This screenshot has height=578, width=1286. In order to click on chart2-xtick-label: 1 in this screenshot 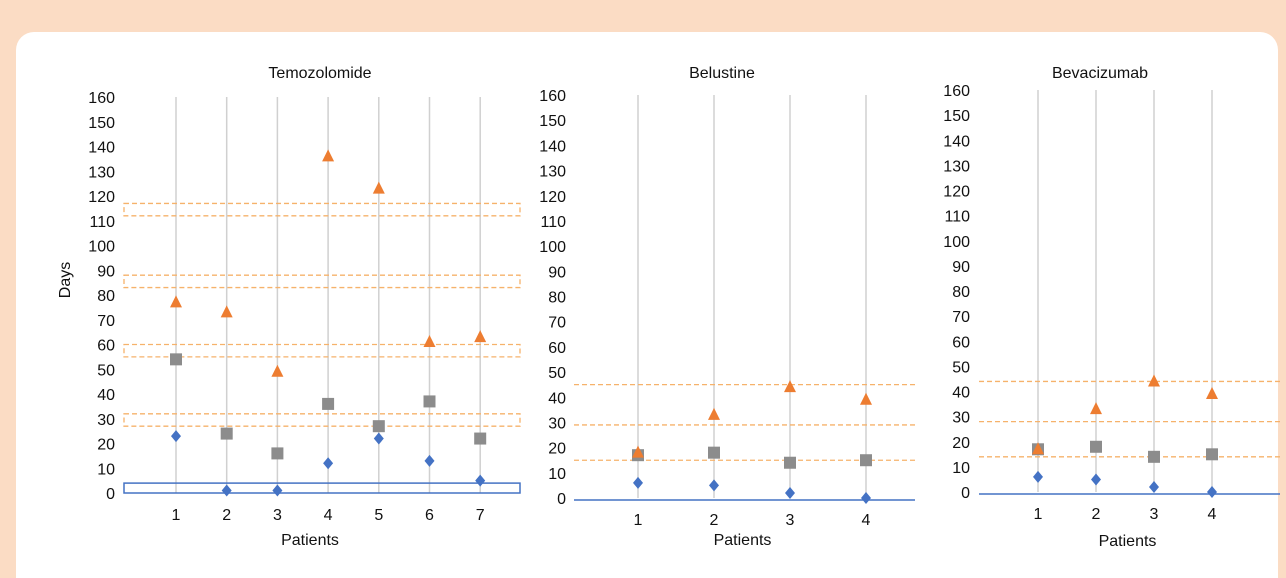, I will do `click(638, 520)`.